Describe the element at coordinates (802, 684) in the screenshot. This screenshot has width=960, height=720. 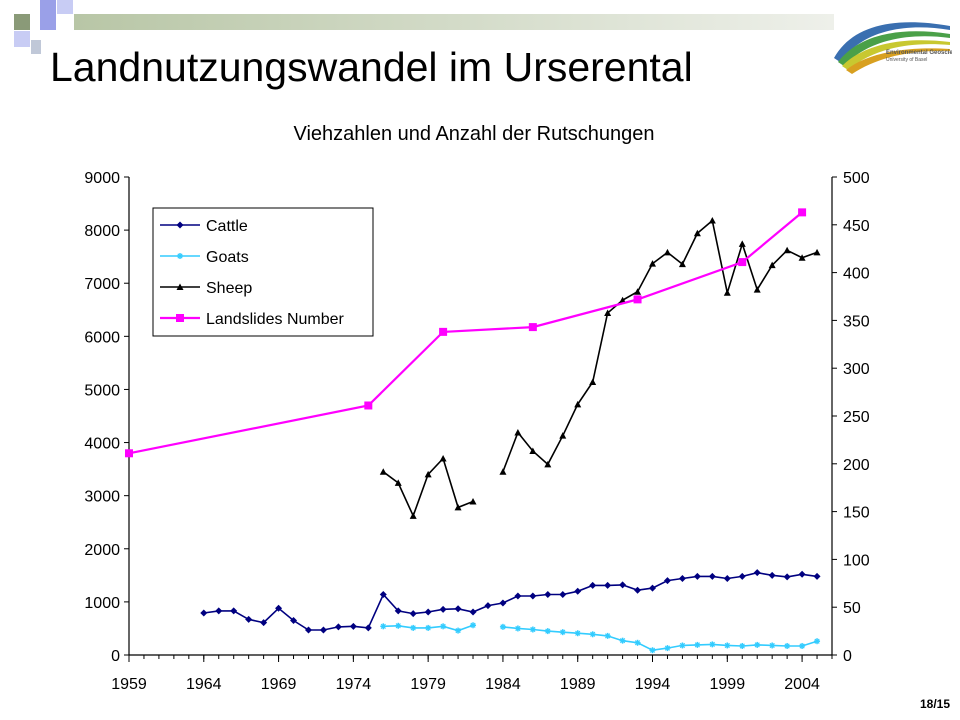
I see `x-tick-label: 2004` at that location.